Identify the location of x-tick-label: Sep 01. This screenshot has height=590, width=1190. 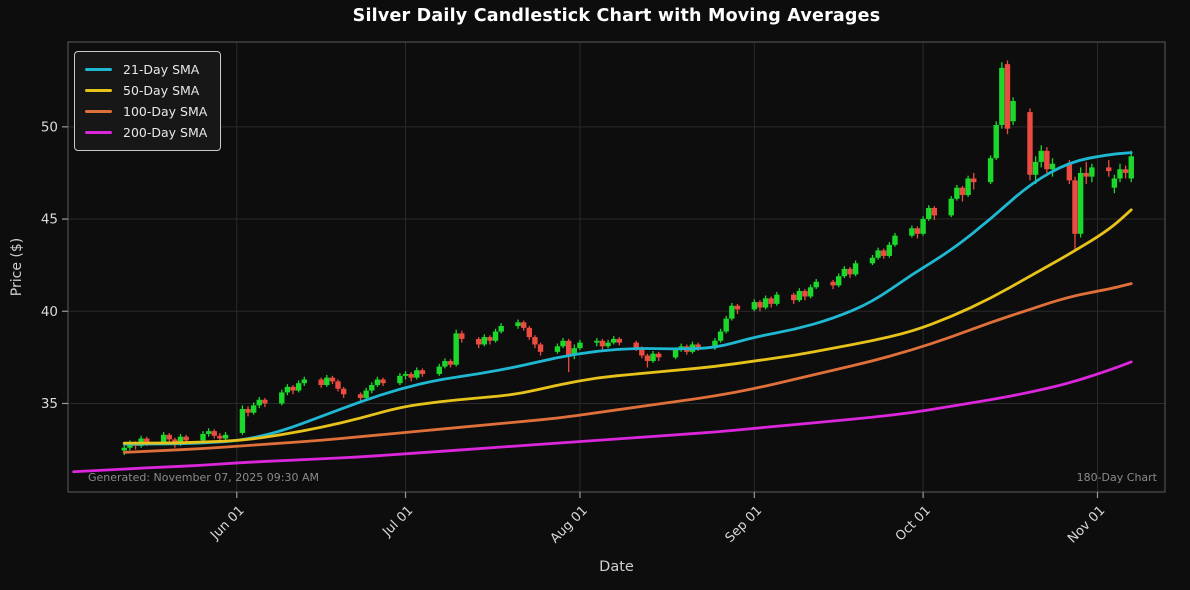
(744, 524).